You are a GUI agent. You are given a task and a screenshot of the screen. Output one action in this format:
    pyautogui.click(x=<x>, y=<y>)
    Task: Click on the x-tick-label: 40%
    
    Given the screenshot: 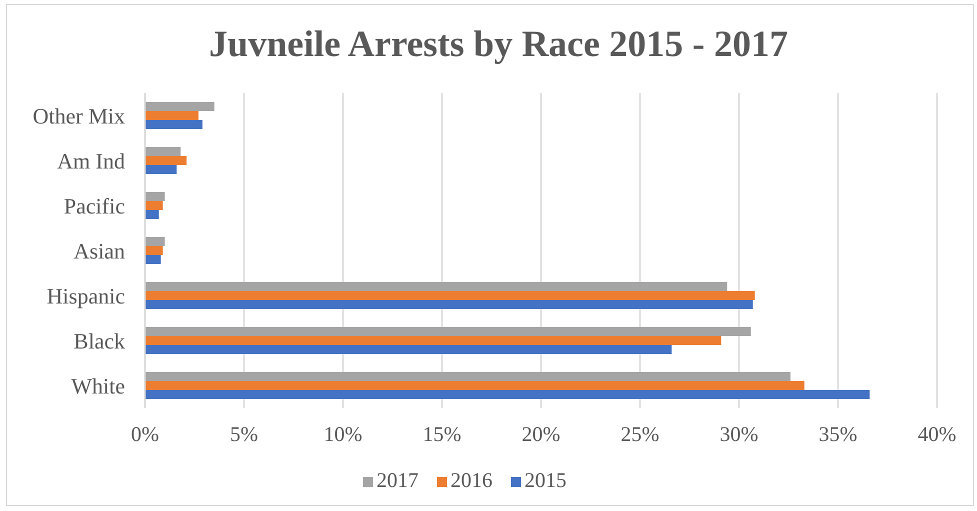 What is the action you would take?
    pyautogui.click(x=937, y=434)
    